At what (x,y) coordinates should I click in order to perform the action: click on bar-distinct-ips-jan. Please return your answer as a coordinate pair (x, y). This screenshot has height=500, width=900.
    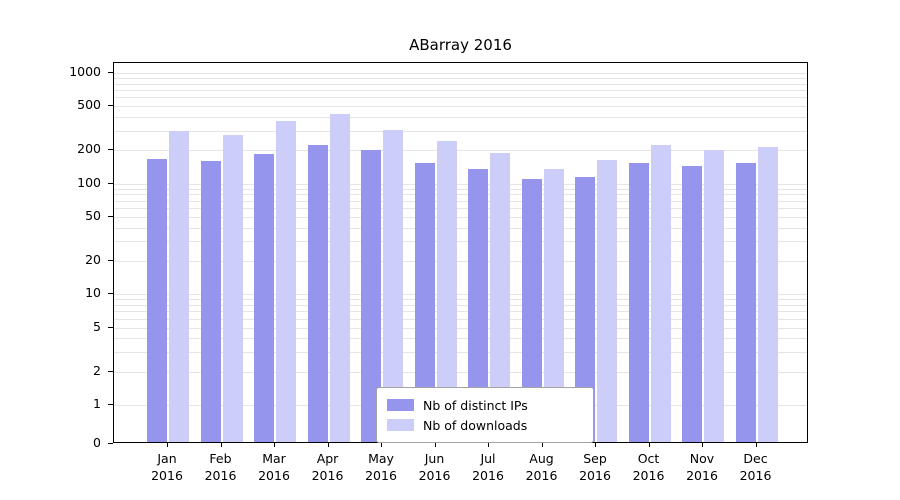
    Looking at the image, I should click on (157, 300).